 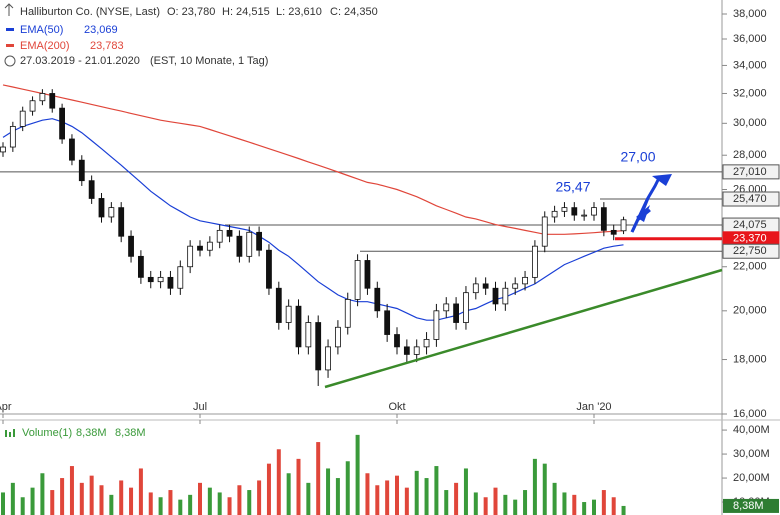 What do you see at coordinates (593, 407) in the screenshot?
I see `x-tick-label: Jan '20` at bounding box center [593, 407].